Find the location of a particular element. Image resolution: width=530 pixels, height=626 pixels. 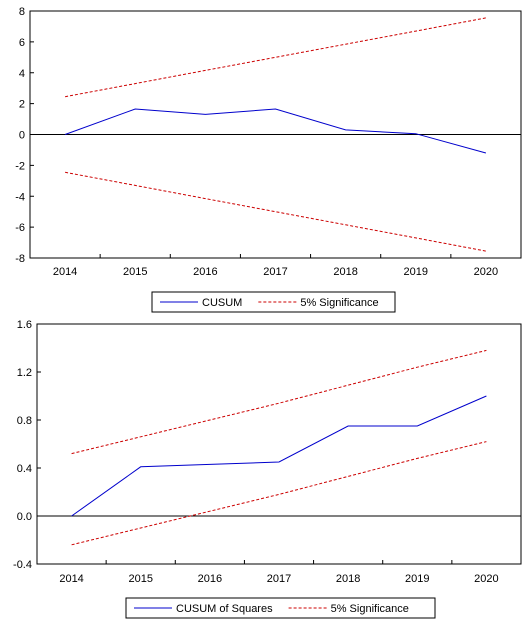

y-tick-label: 4 is located at coordinates (22, 74).